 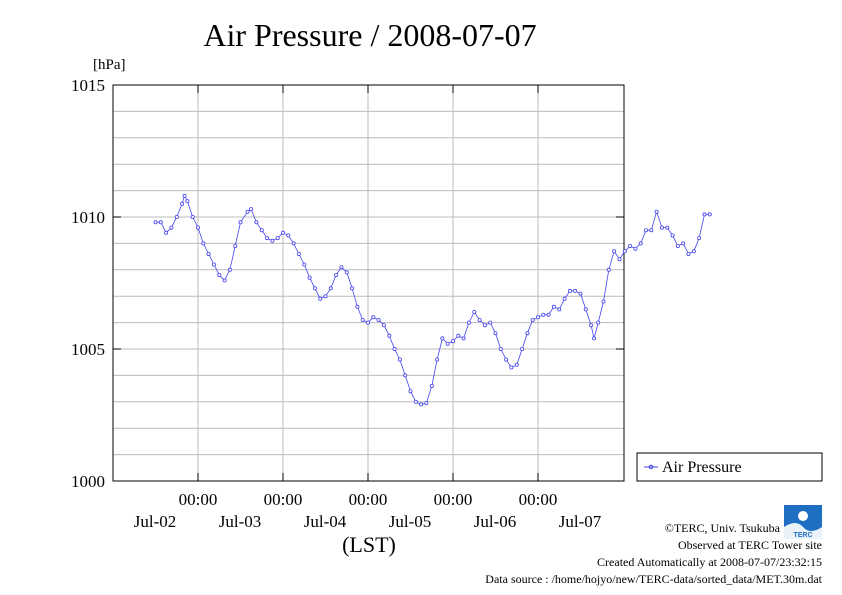 What do you see at coordinates (88, 85) in the screenshot?
I see `y-tick-label: 1015` at bounding box center [88, 85].